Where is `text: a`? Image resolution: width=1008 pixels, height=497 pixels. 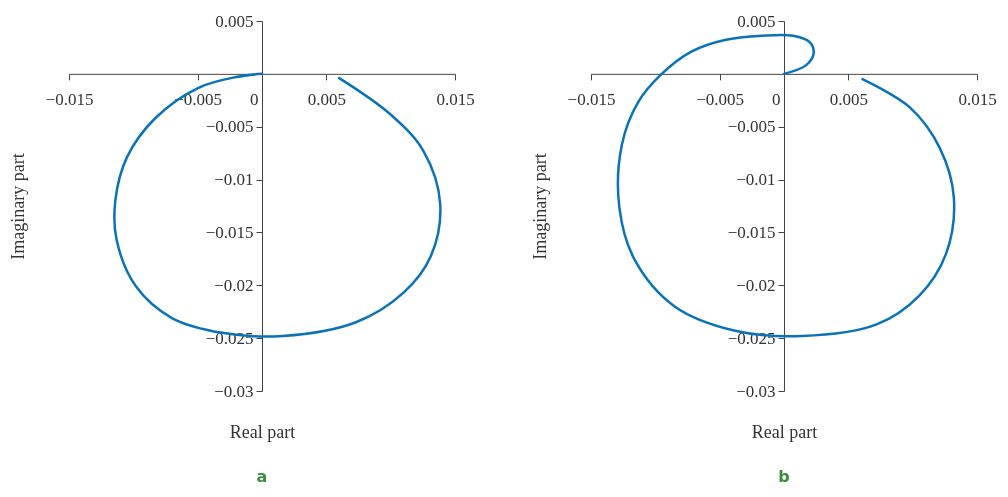
text: a is located at coordinates (262, 476).